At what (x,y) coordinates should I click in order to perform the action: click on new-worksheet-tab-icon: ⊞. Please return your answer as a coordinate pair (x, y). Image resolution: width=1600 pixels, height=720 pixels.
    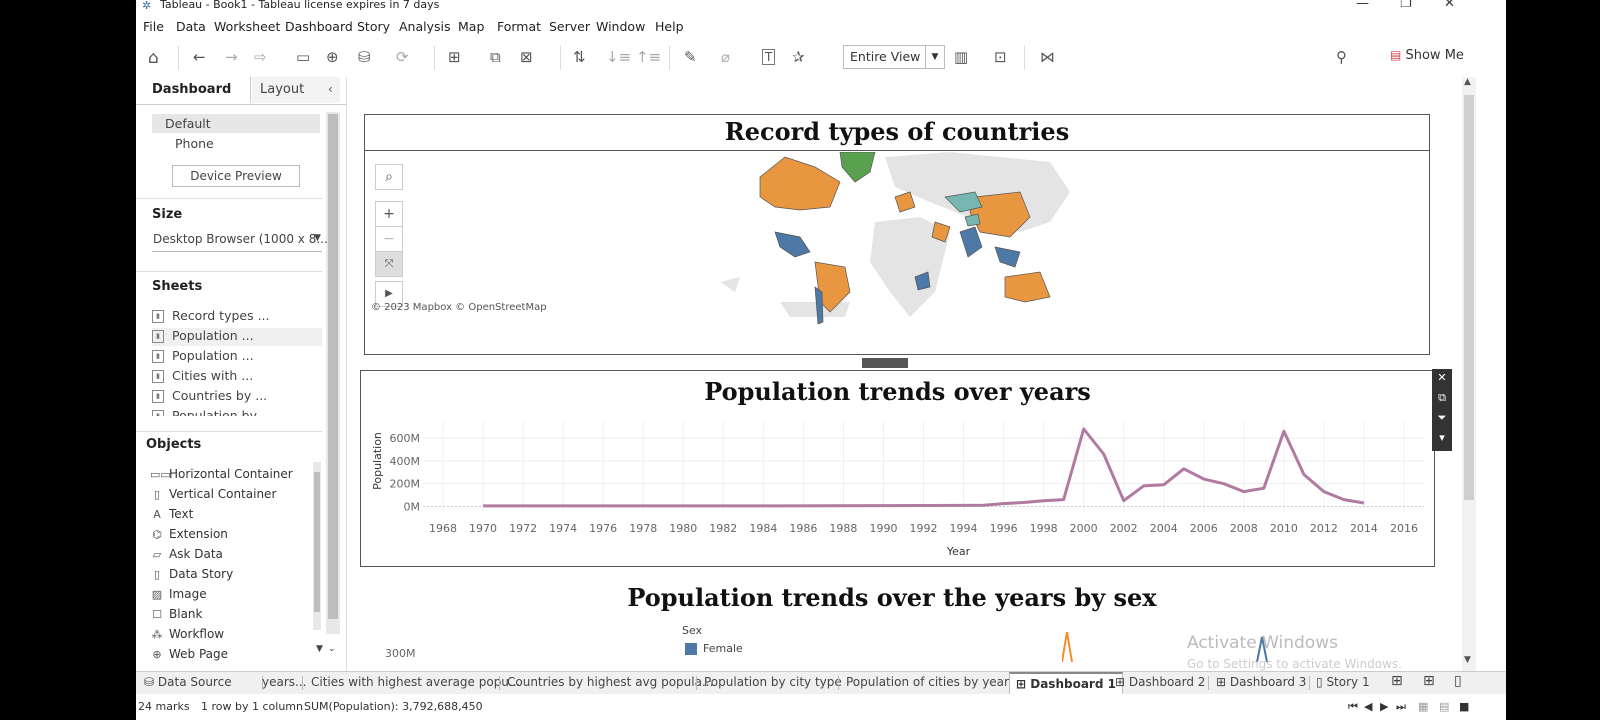
    Looking at the image, I should click on (1397, 681).